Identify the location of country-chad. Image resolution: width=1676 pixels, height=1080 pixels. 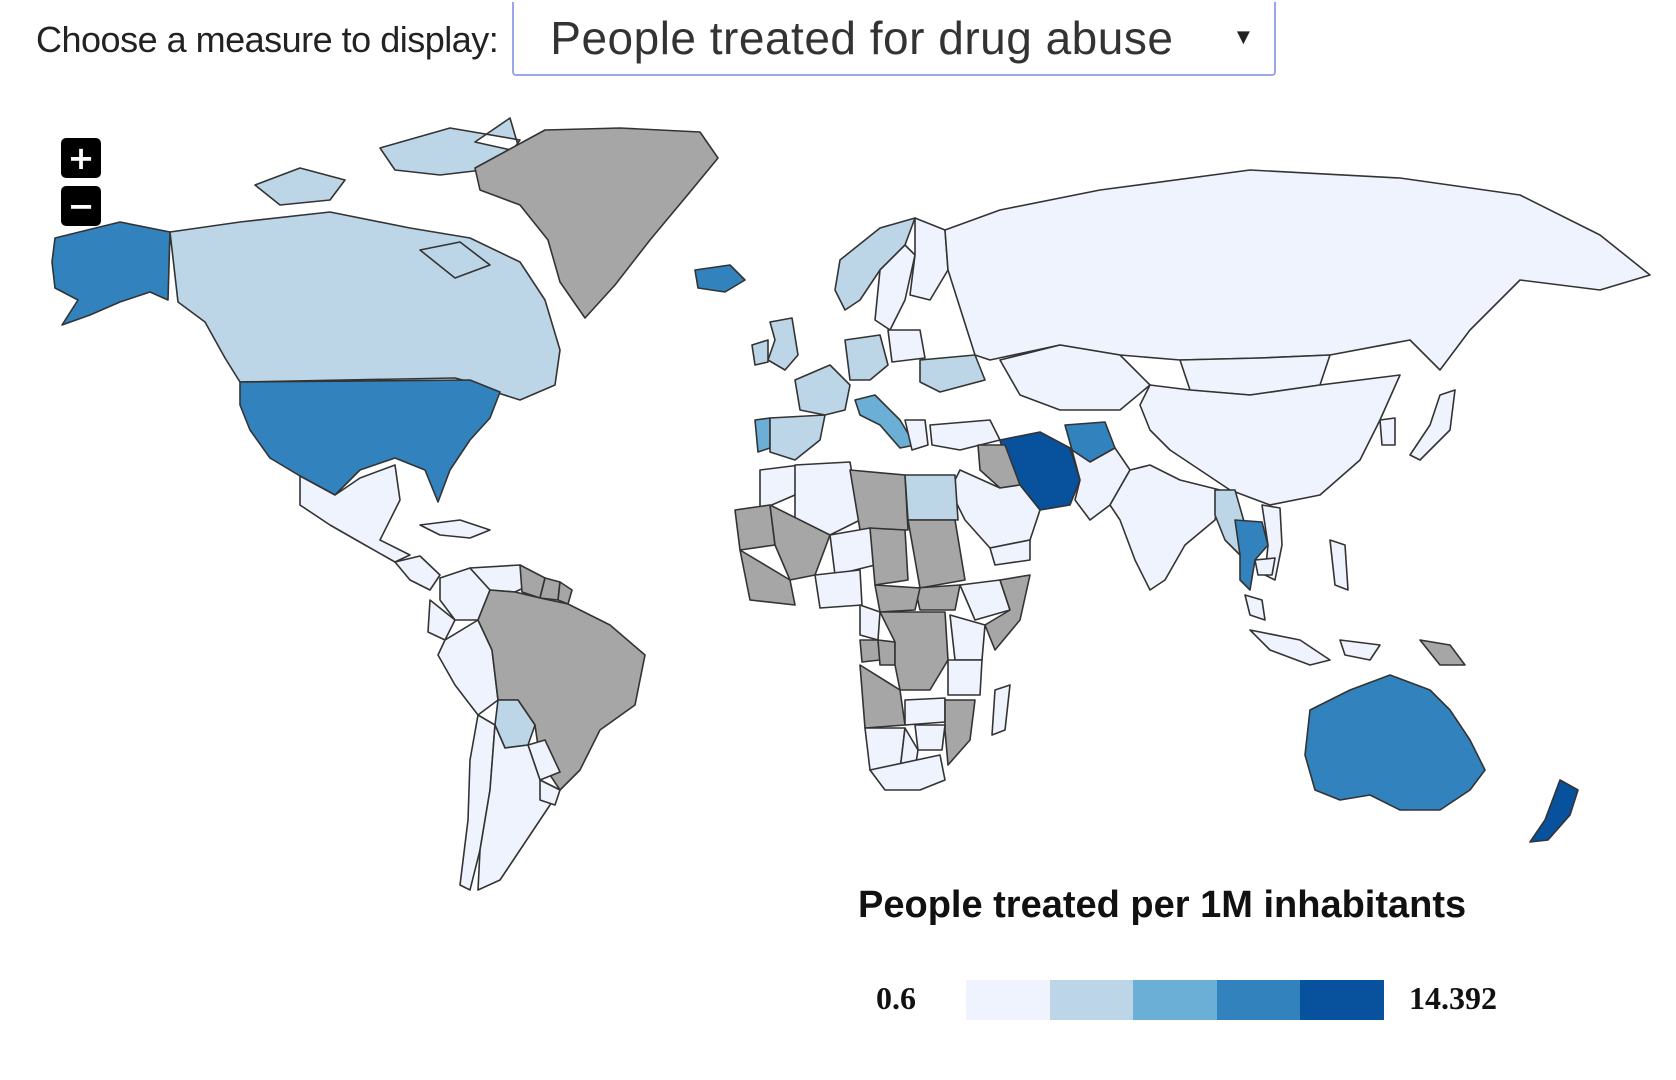
(889, 556).